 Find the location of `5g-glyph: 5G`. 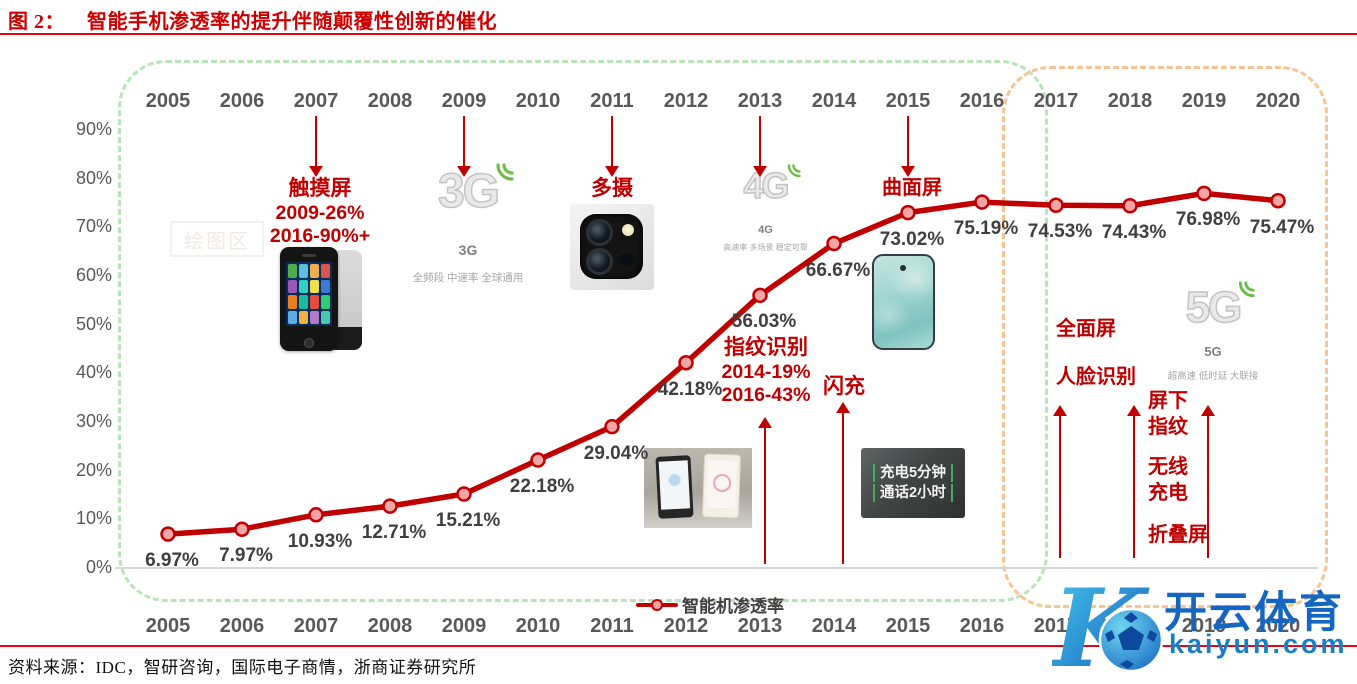

5g-glyph: 5G is located at coordinates (1214, 307).